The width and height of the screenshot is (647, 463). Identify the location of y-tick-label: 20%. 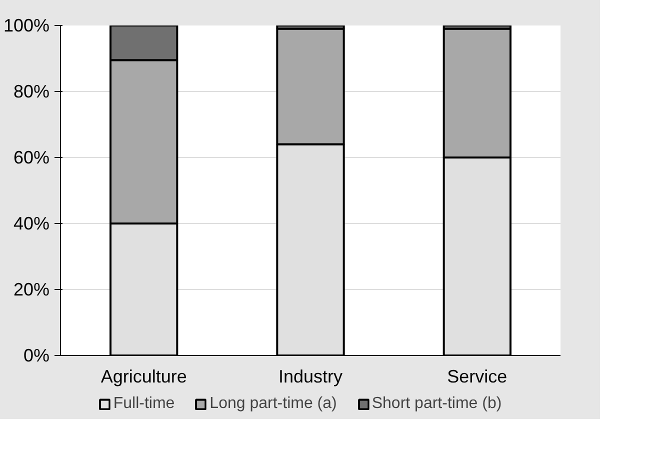
(31, 290).